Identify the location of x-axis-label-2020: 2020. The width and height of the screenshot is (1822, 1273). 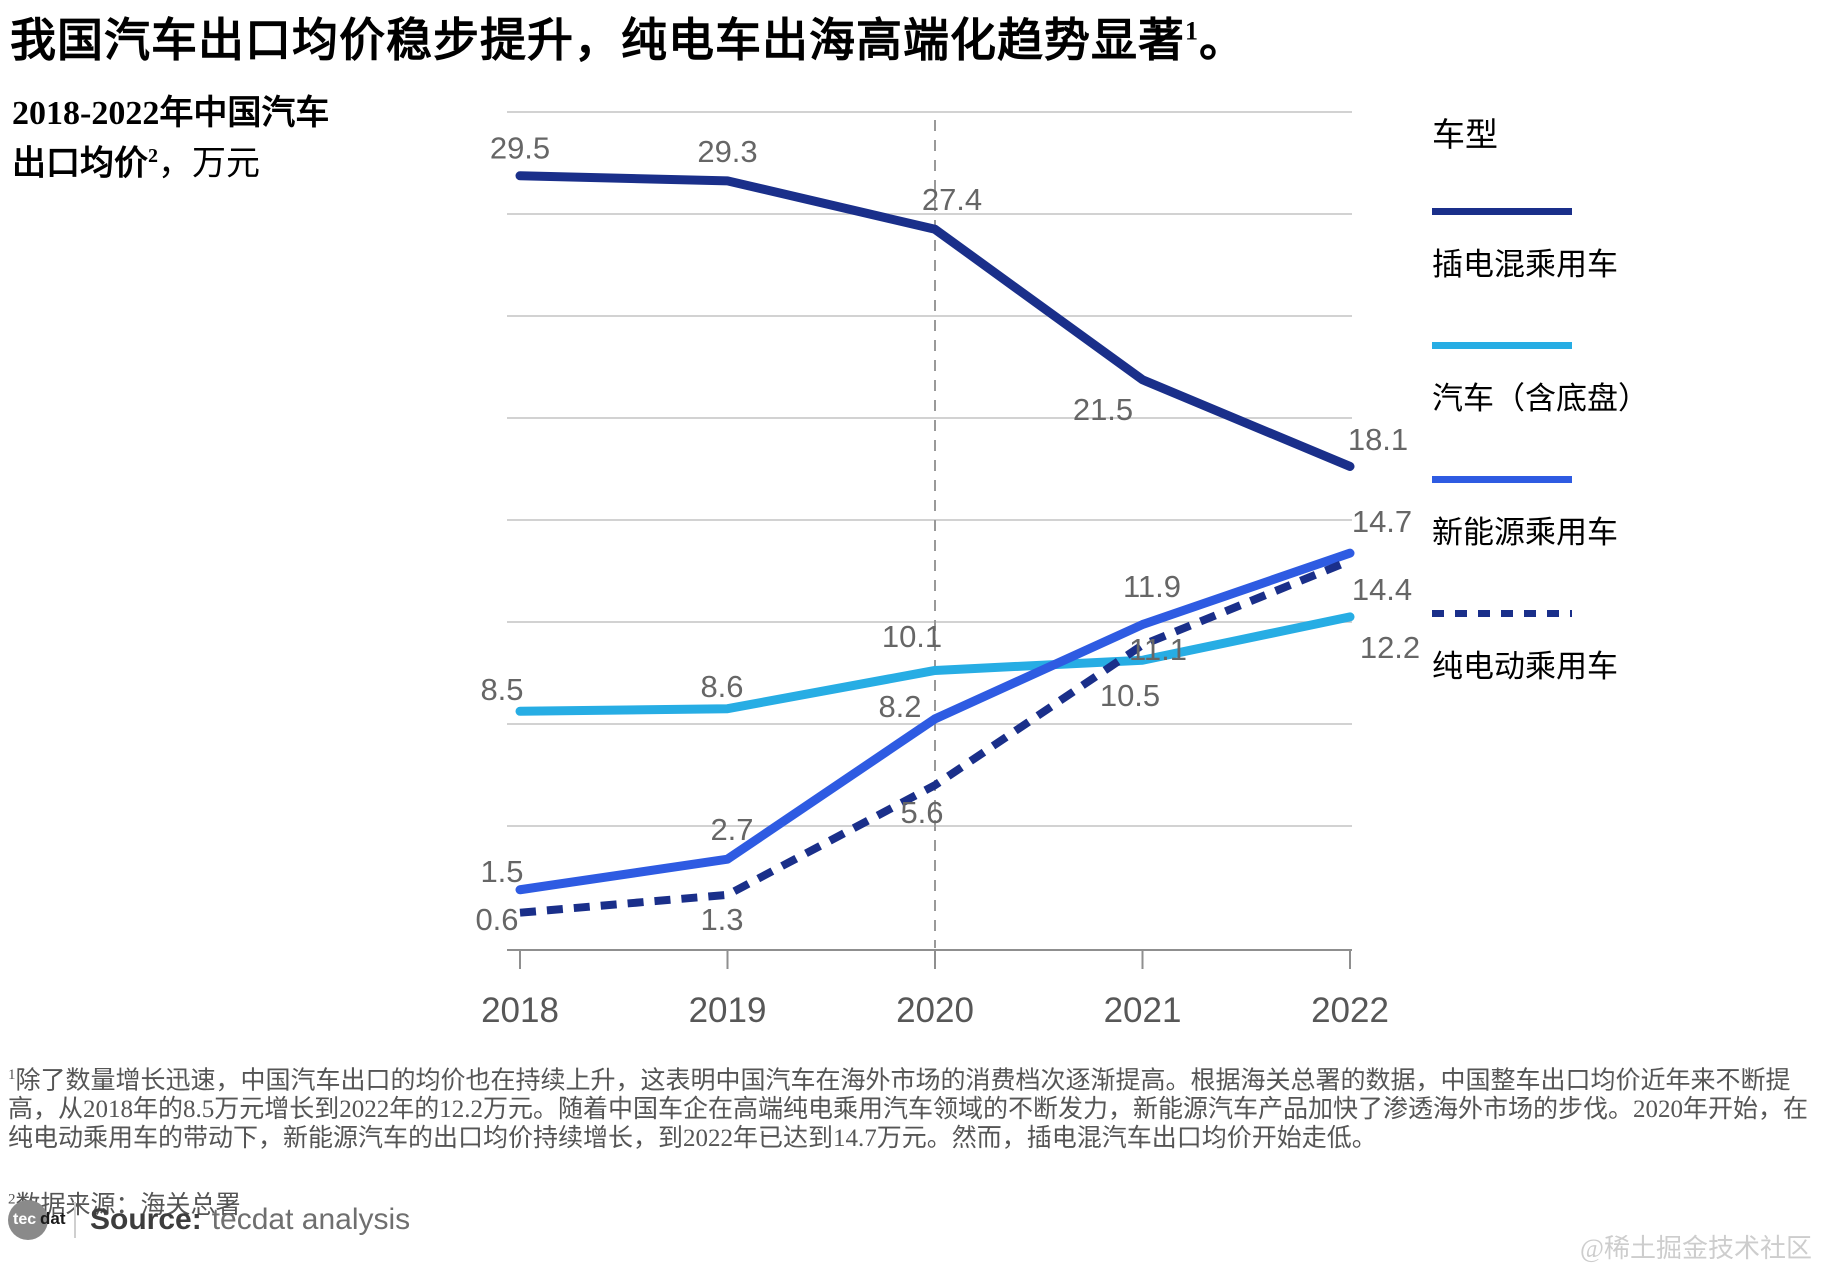
(935, 1010).